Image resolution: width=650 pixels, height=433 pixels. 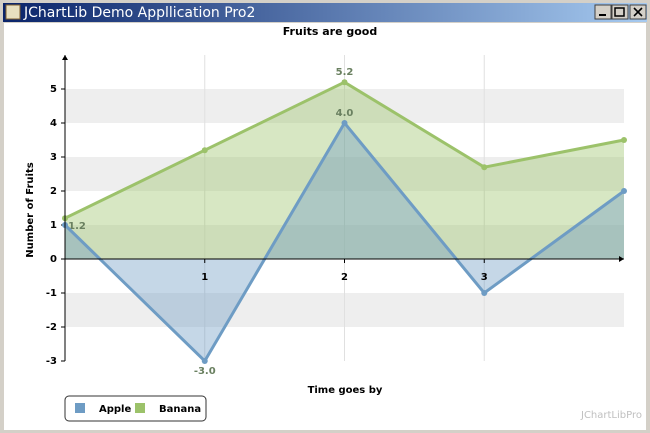 What do you see at coordinates (611, 415) in the screenshot?
I see `watermark: JChartLibPro` at bounding box center [611, 415].